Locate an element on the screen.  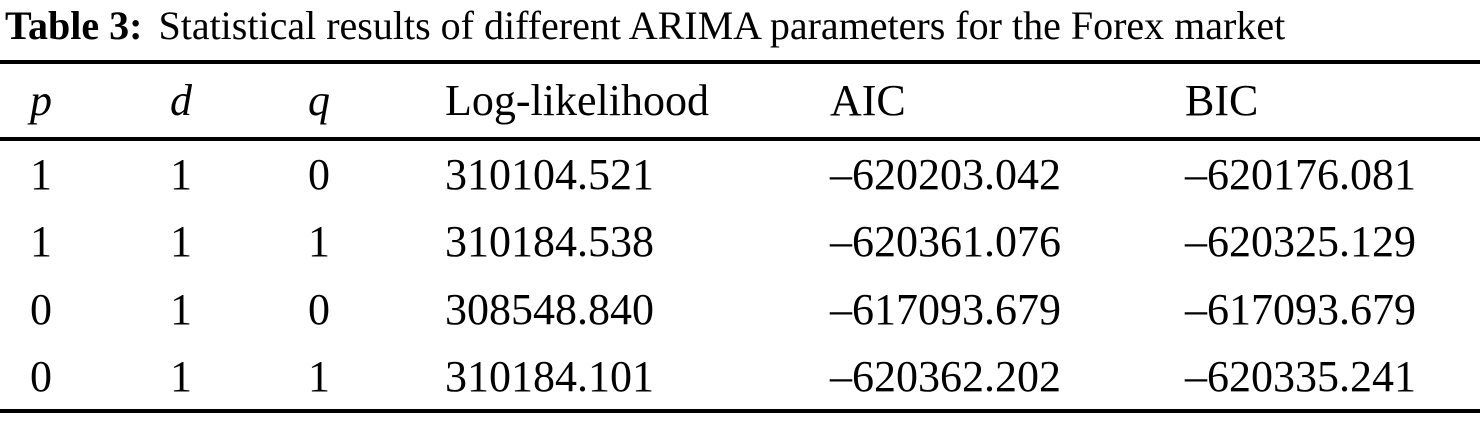
cell-aic: –620362.202 is located at coordinates (945, 376).